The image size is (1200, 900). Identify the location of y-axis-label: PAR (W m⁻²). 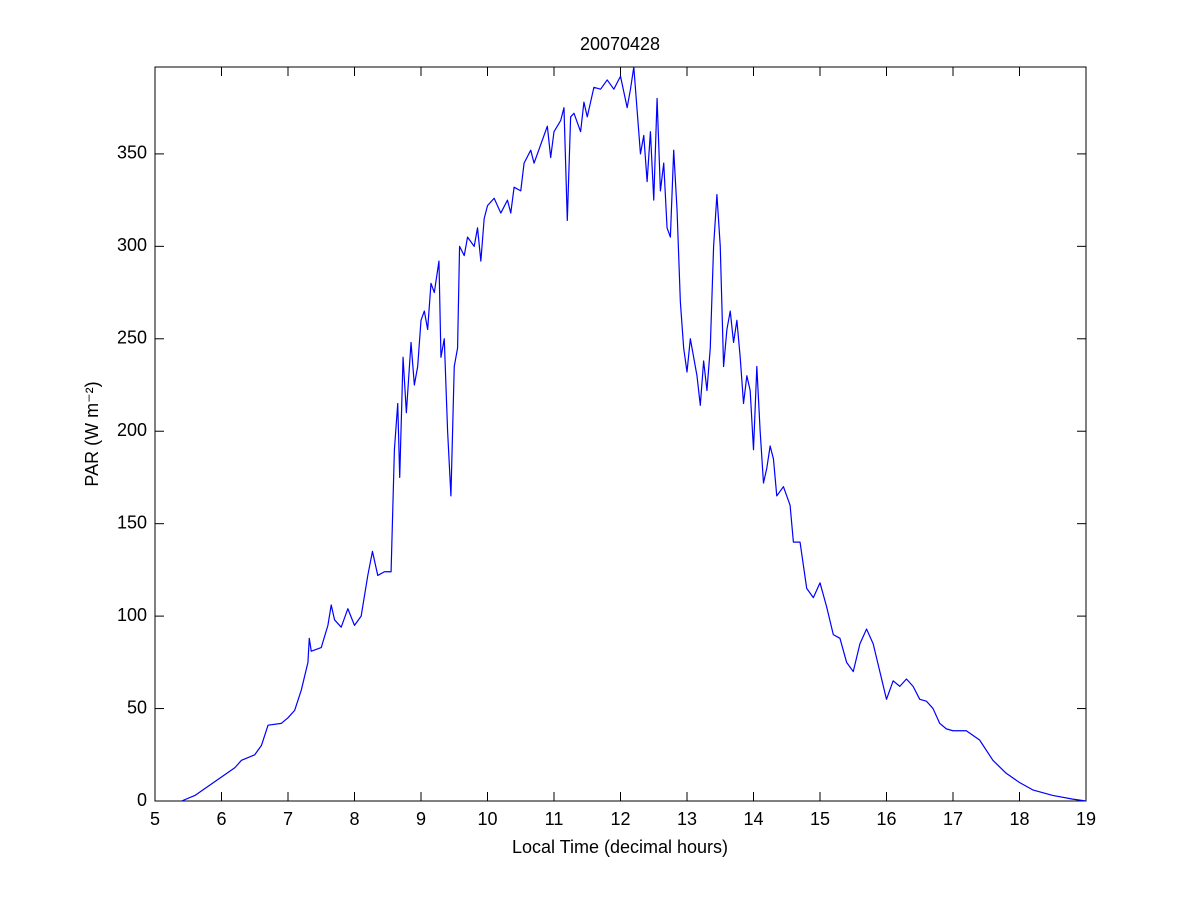
(92, 433).